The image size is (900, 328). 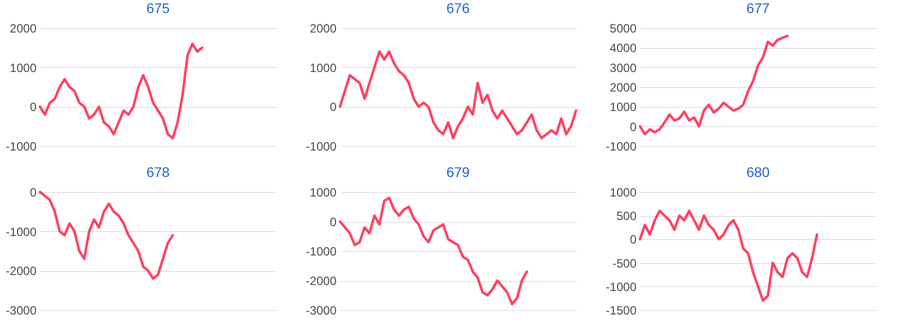 I want to click on chart-title: 677, so click(x=758, y=8).